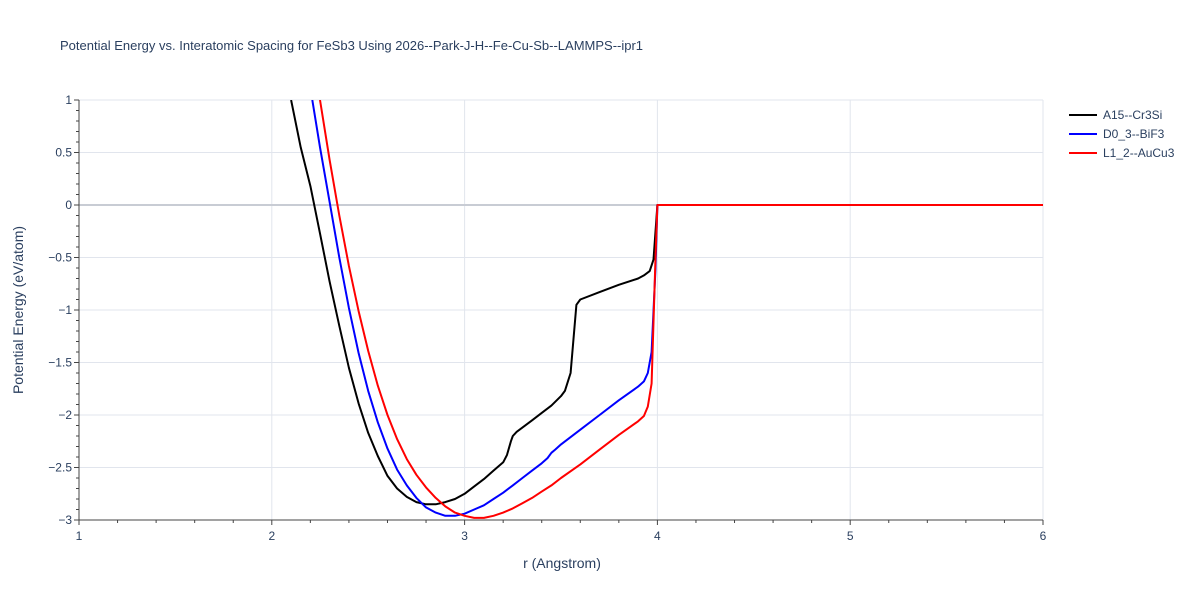 Image resolution: width=1200 pixels, height=600 pixels. I want to click on legend-item: D0_3--BiF3, so click(1117, 134).